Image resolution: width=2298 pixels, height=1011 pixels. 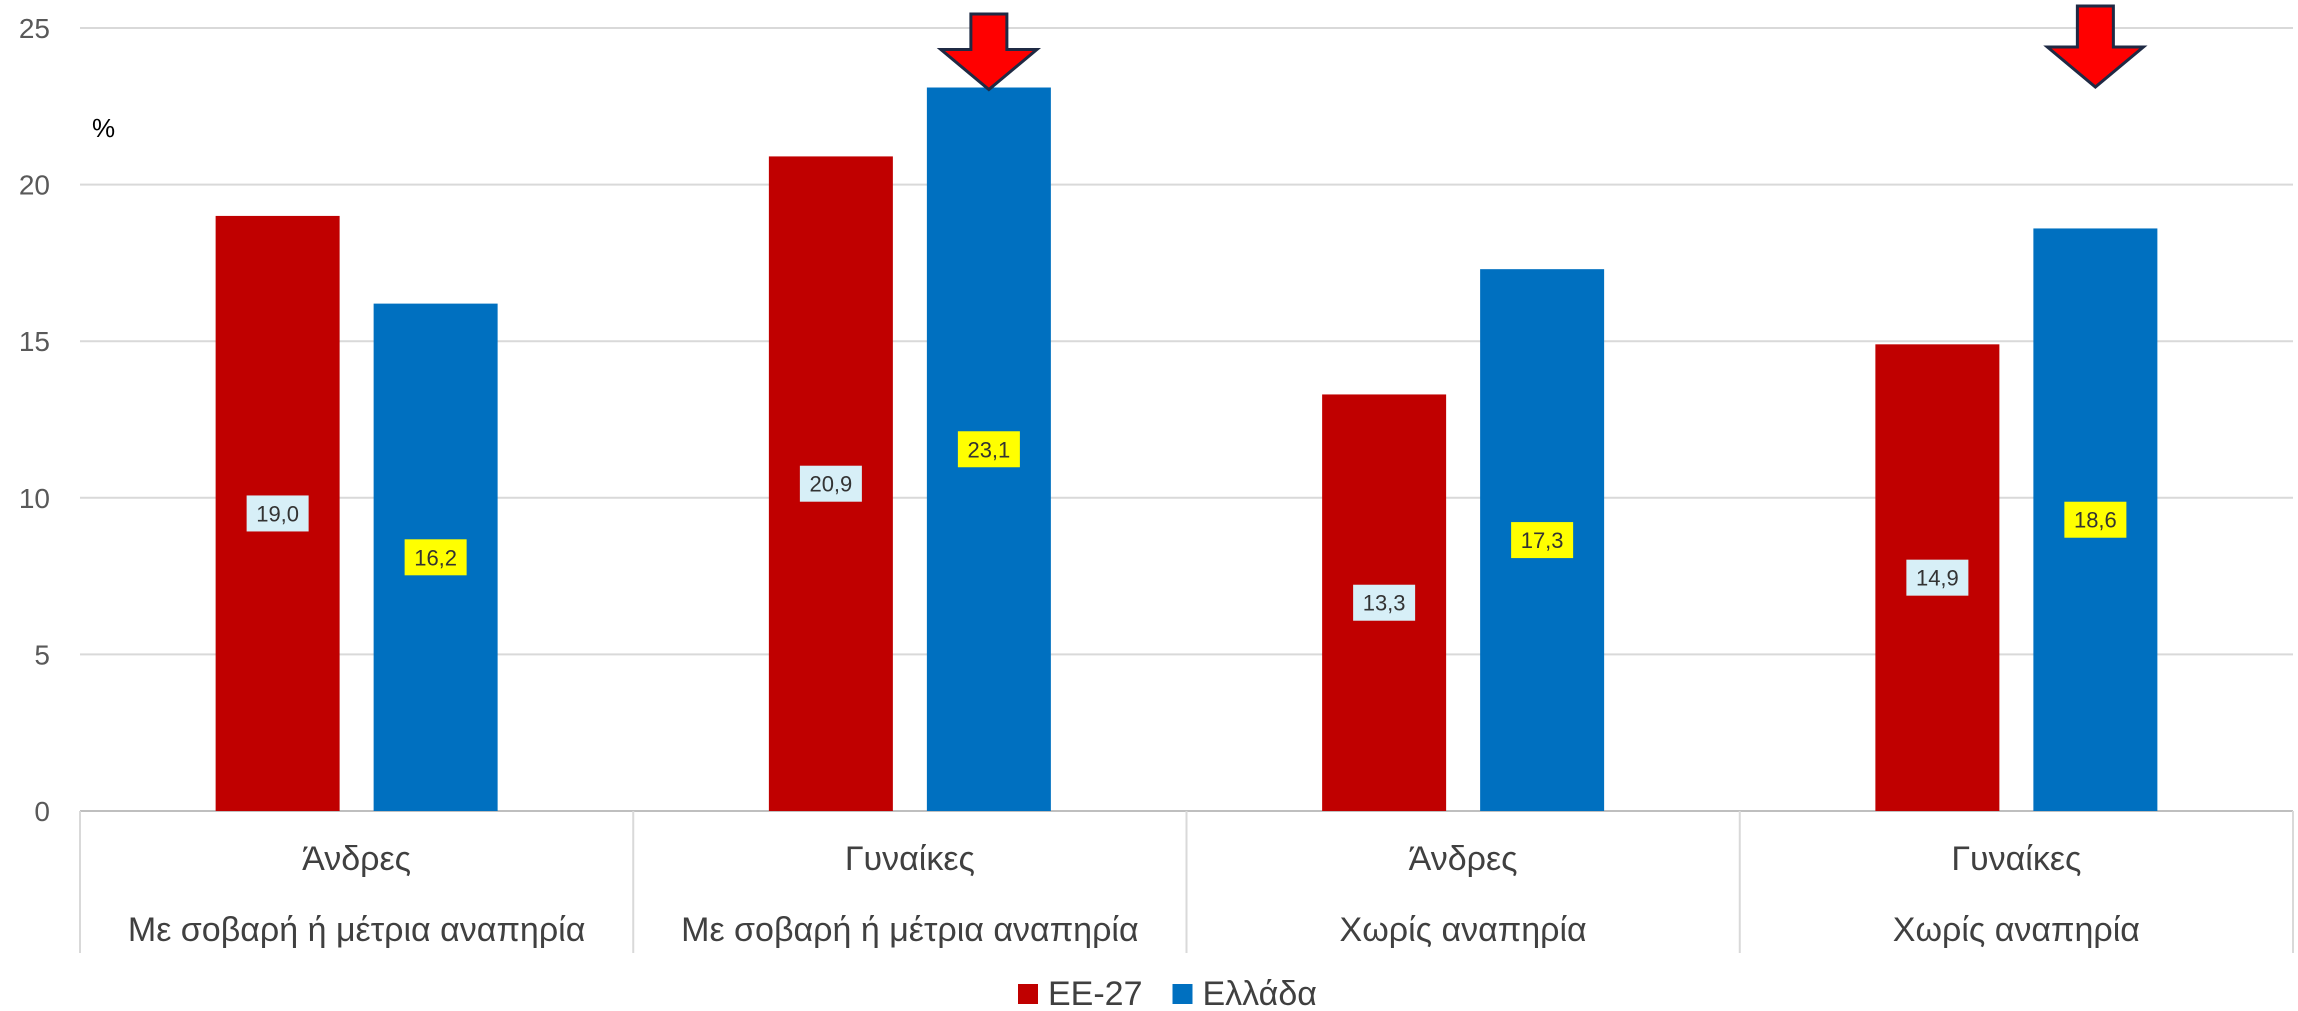 I want to click on y-tick-label: 5, so click(x=42, y=654).